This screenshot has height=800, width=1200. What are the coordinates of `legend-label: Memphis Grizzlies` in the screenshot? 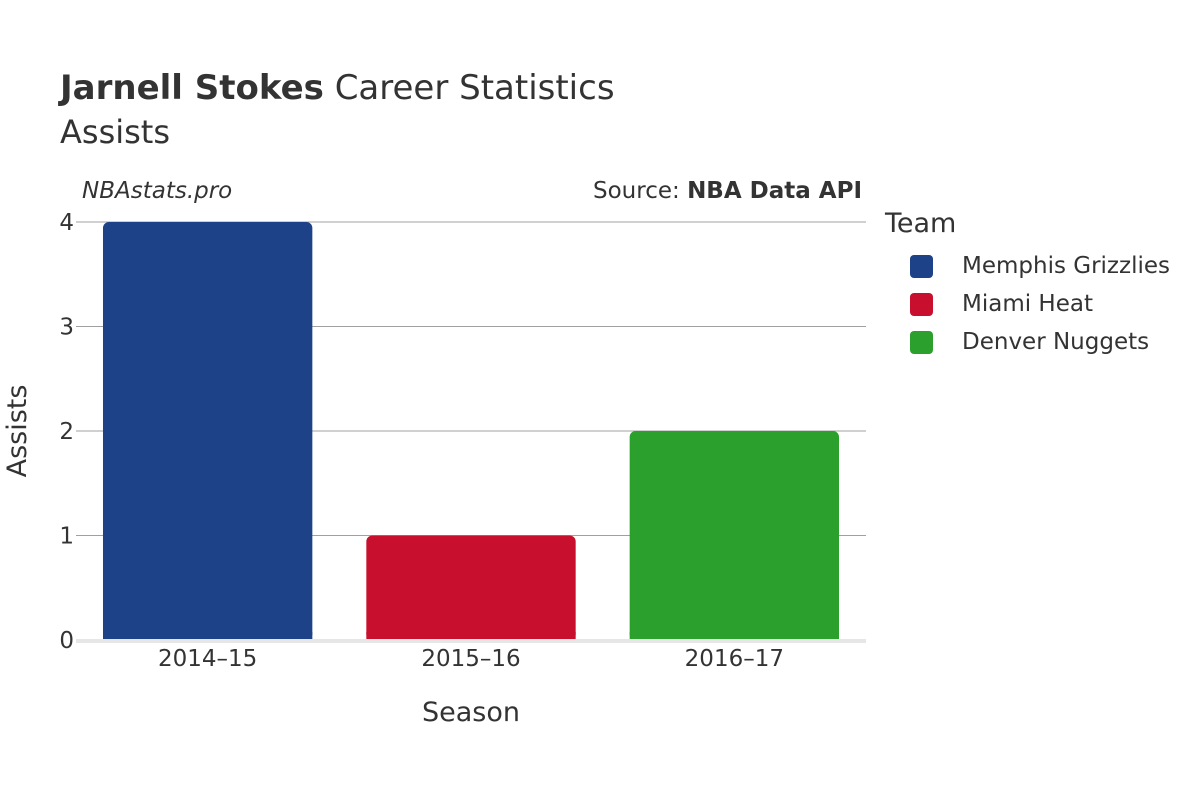 It's located at (1066, 266).